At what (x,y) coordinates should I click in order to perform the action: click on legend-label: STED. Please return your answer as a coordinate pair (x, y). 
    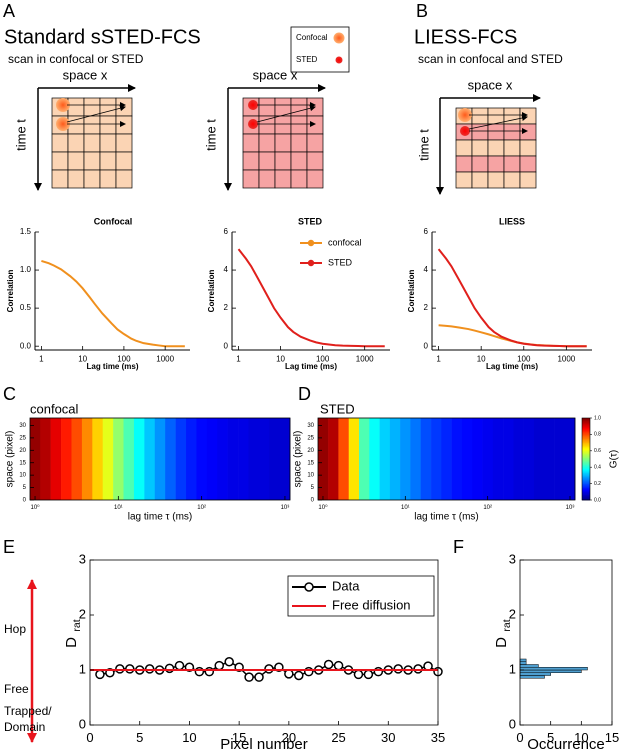
    Looking at the image, I should click on (340, 262).